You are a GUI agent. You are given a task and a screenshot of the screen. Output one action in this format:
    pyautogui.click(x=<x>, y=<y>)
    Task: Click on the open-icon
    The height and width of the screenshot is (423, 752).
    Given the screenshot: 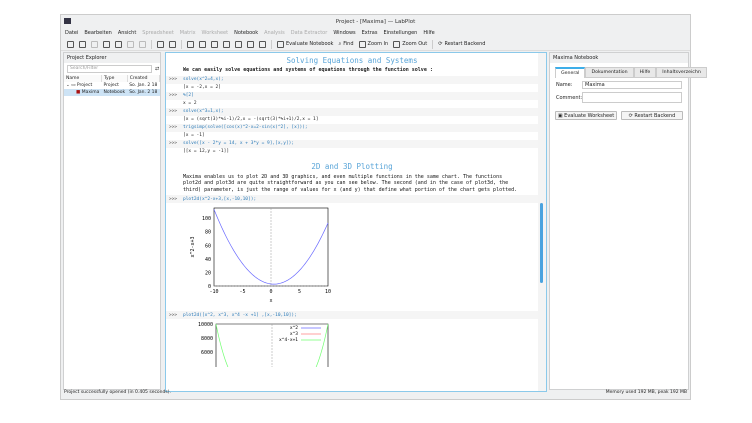 What is the action you would take?
    pyautogui.click(x=82, y=44)
    